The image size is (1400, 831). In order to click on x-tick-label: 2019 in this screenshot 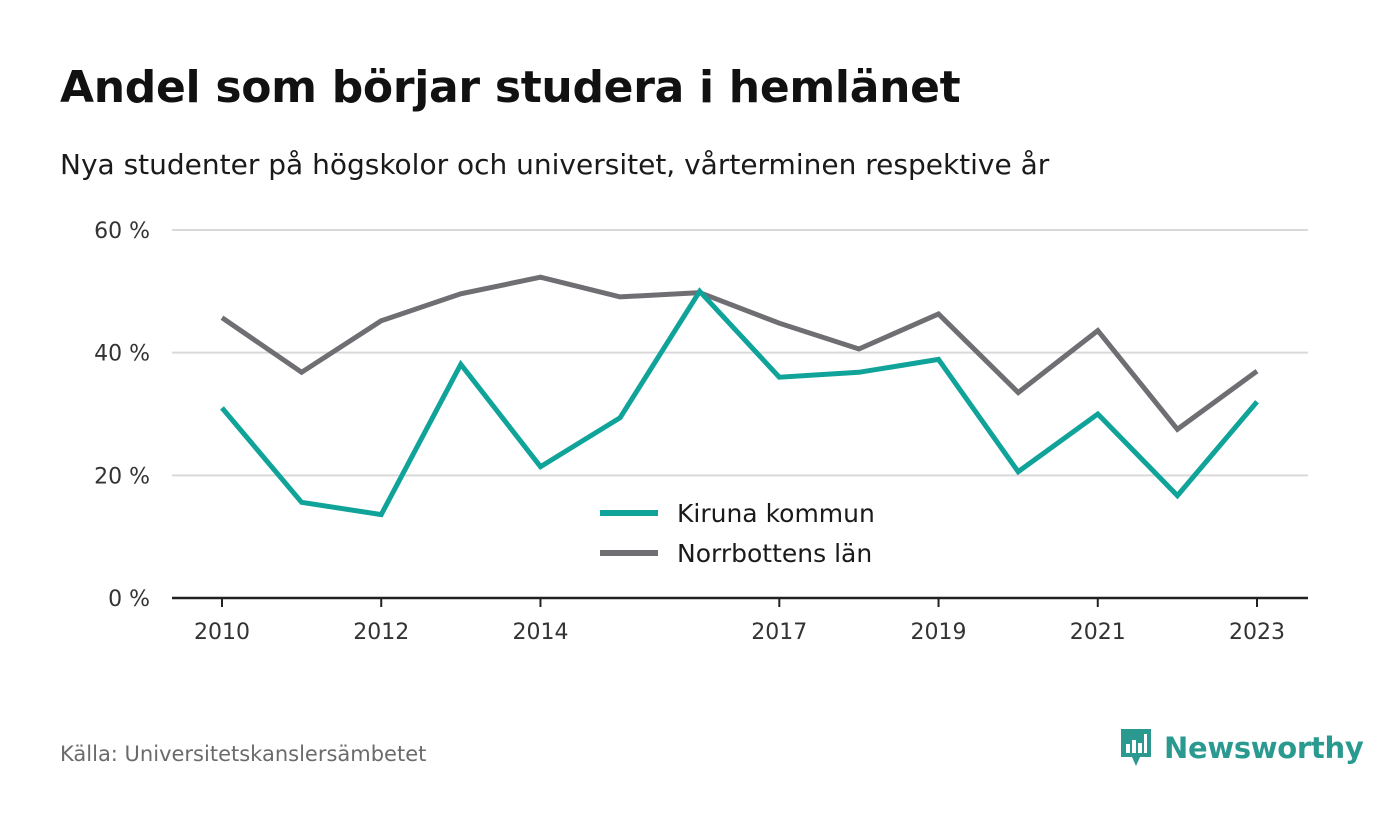, I will do `click(939, 632)`.